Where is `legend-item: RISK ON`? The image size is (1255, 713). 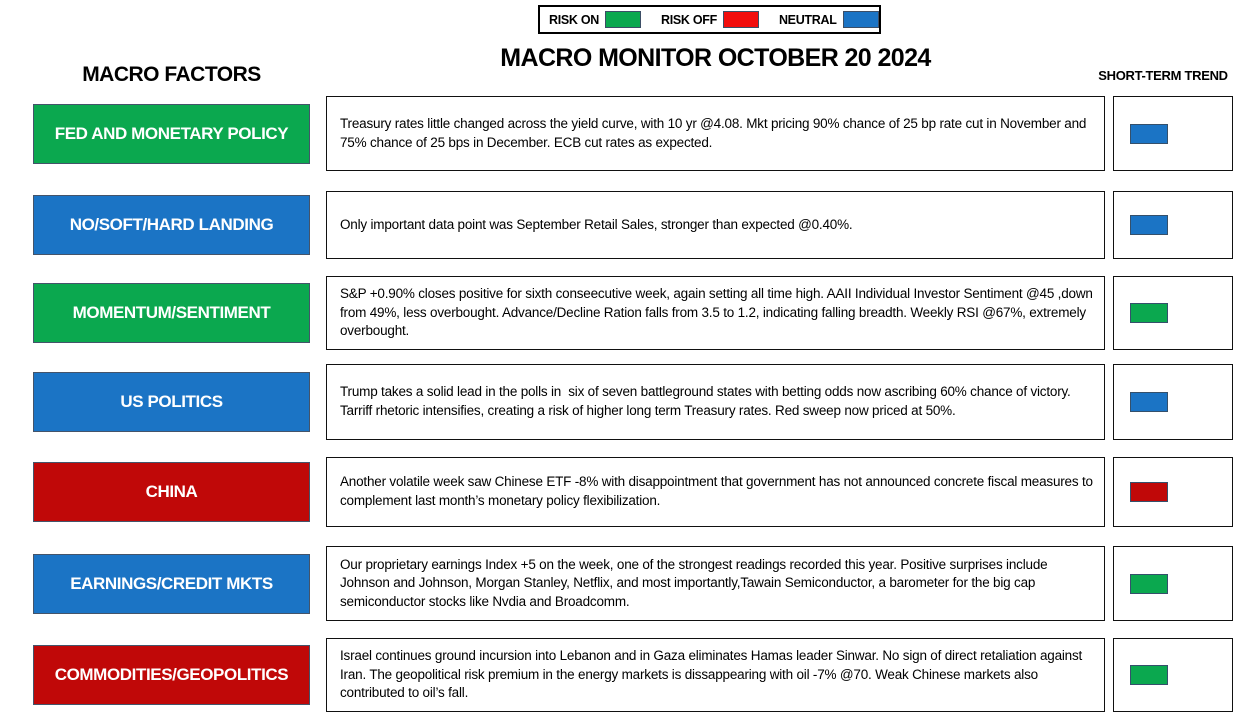
legend-item: RISK ON is located at coordinates (595, 19).